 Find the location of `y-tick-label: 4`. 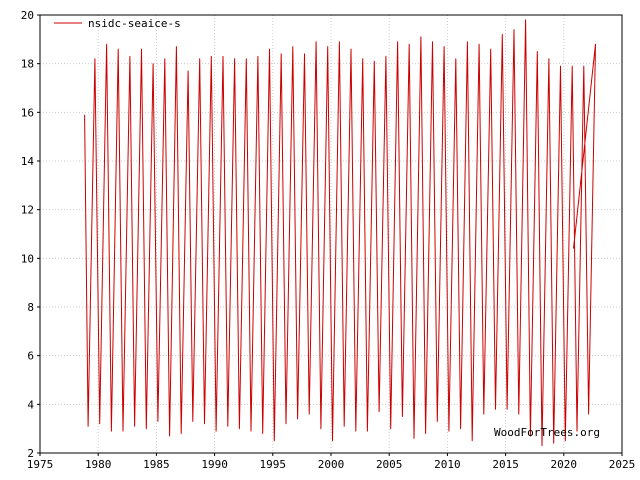

y-tick-label: 4 is located at coordinates (30, 404).